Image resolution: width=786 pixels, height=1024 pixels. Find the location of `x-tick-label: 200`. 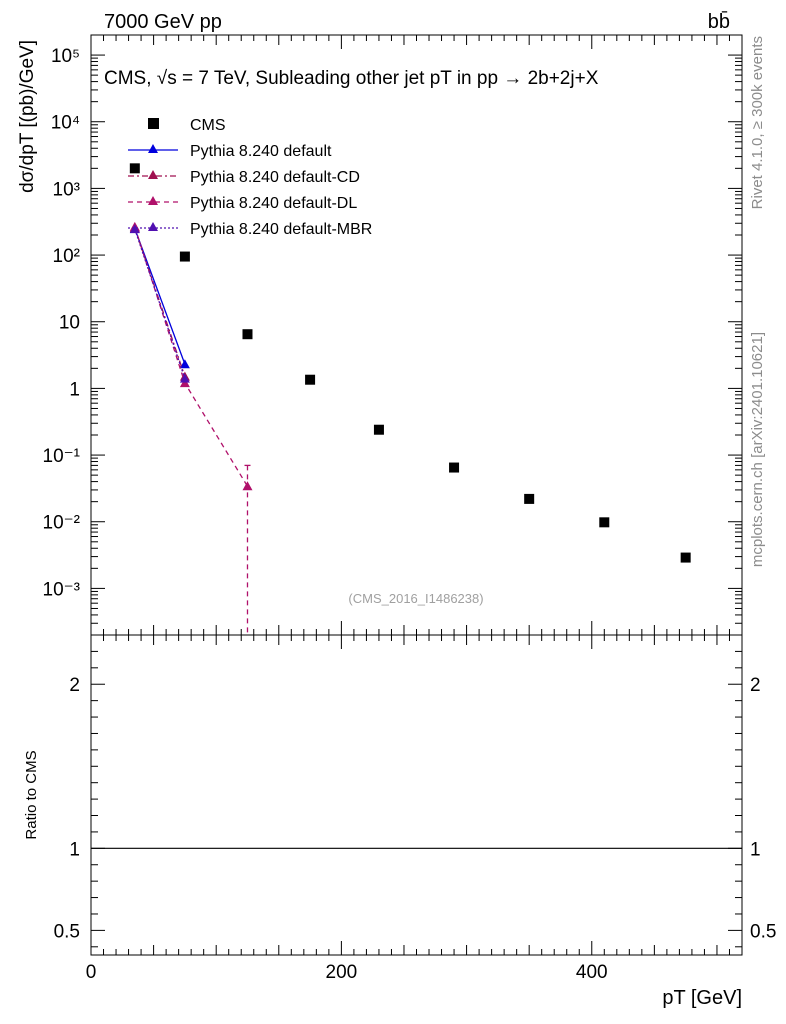

x-tick-label: 200 is located at coordinates (342, 972).